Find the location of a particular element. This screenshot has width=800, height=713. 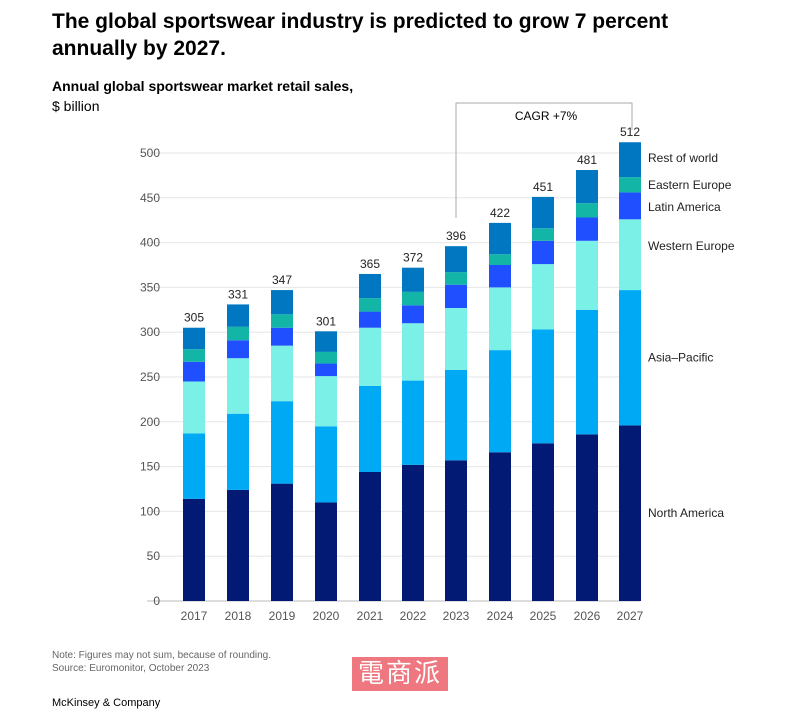

bar-segment-latin-america-2025 is located at coordinates (543, 252).